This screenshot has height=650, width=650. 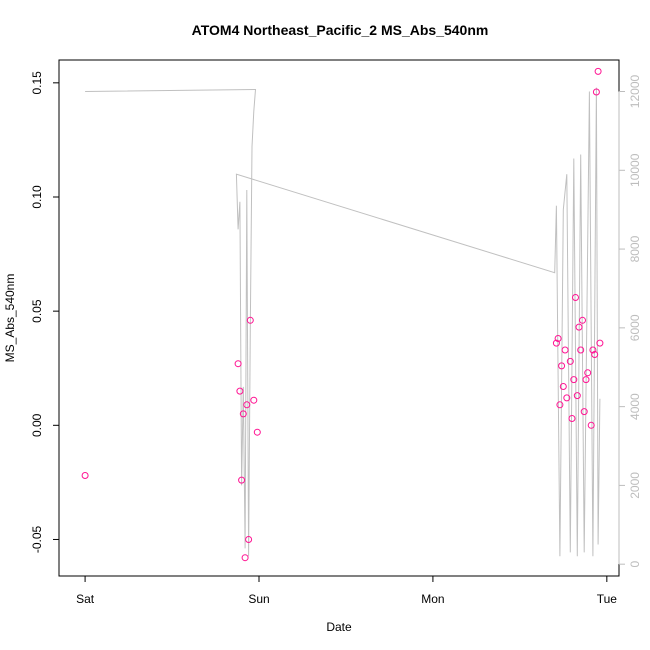 I want to click on x-tick-label-3: Tue, so click(x=607, y=599).